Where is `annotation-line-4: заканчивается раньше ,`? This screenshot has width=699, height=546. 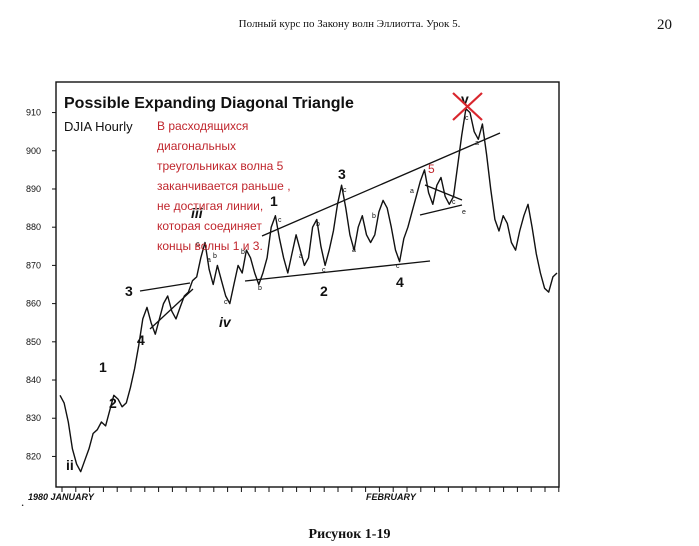
annotation-line-4: заканчивается раньше , is located at coordinates (224, 186).